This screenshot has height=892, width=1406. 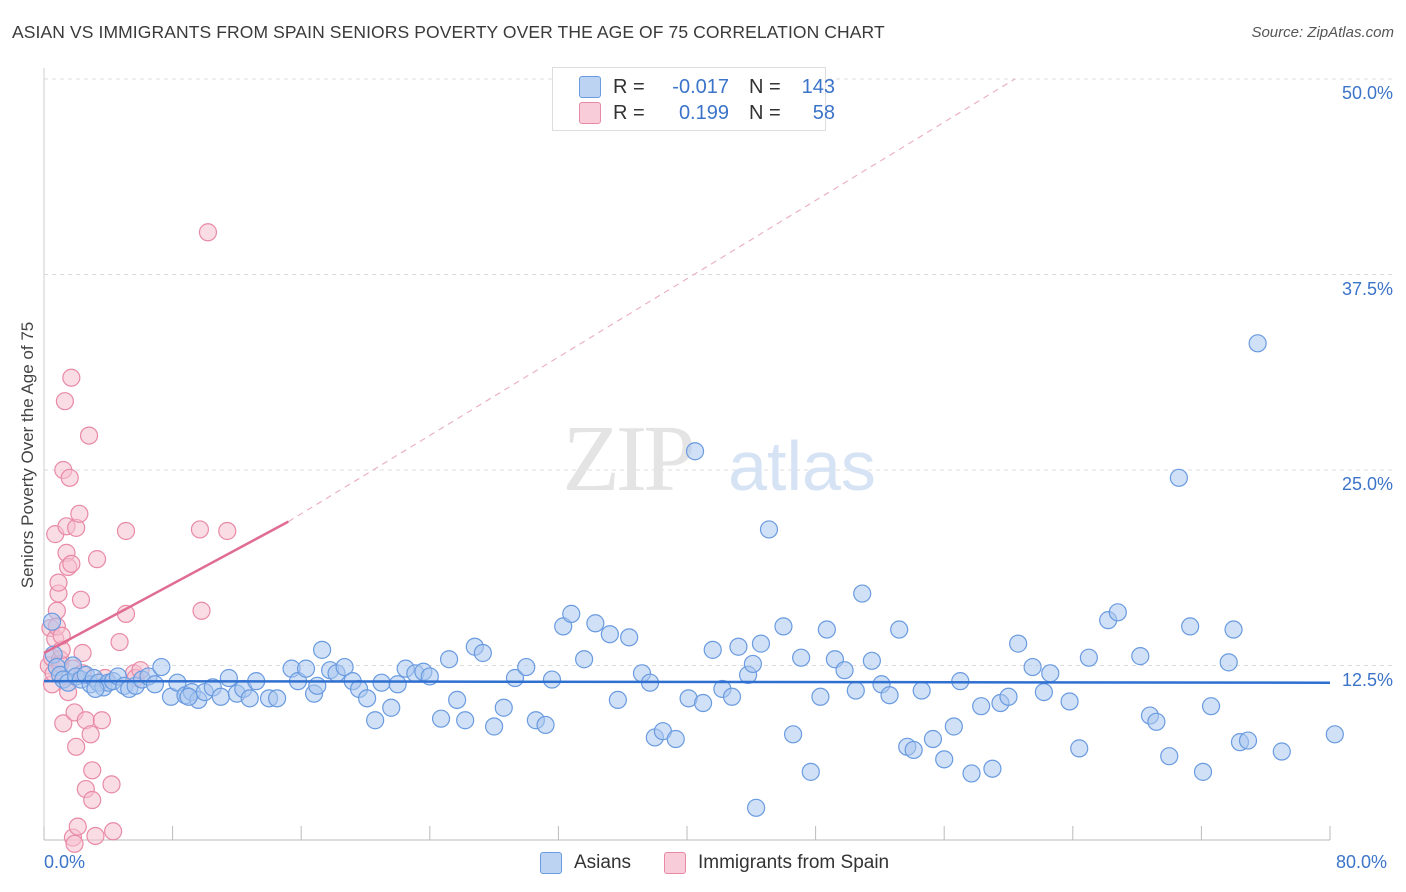 I want to click on asians-legend-label: Asians, so click(x=603, y=862).